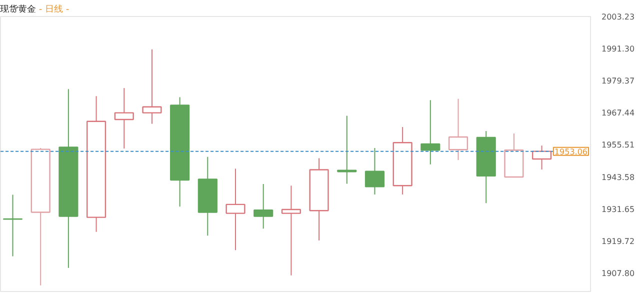 The image size is (640, 301). Describe the element at coordinates (618, 177) in the screenshot. I see `y-tick-label: 1943.58` at that location.